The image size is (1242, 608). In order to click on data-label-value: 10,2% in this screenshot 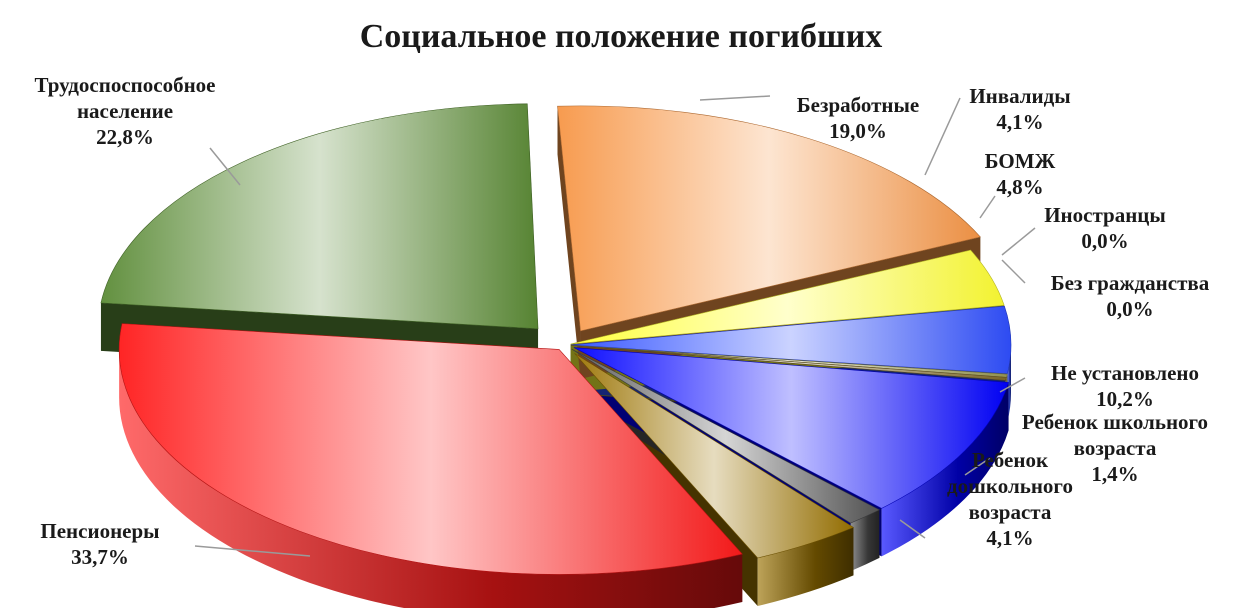, I will do `click(1125, 399)`.